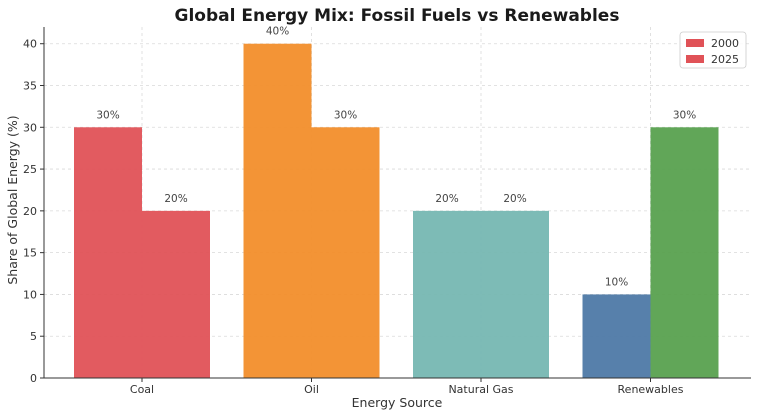 Image resolution: width=758 pixels, height=417 pixels. I want to click on y-tick-label: 5, so click(33, 336).